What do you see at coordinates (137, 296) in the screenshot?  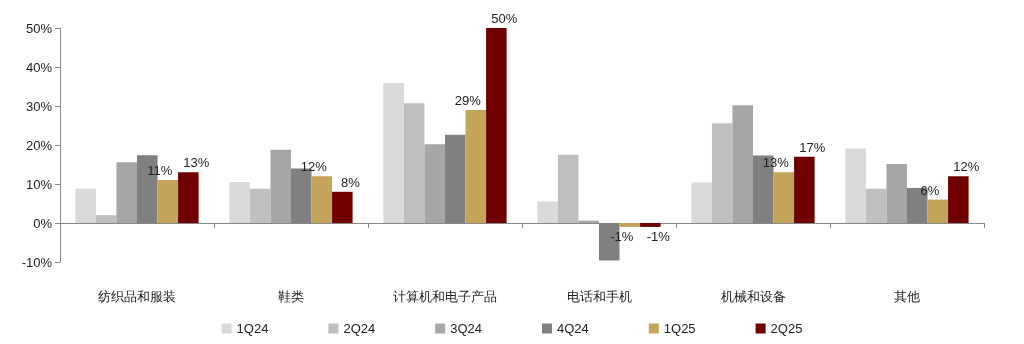 I see `x-tick-label: 纺织品和服装` at bounding box center [137, 296].